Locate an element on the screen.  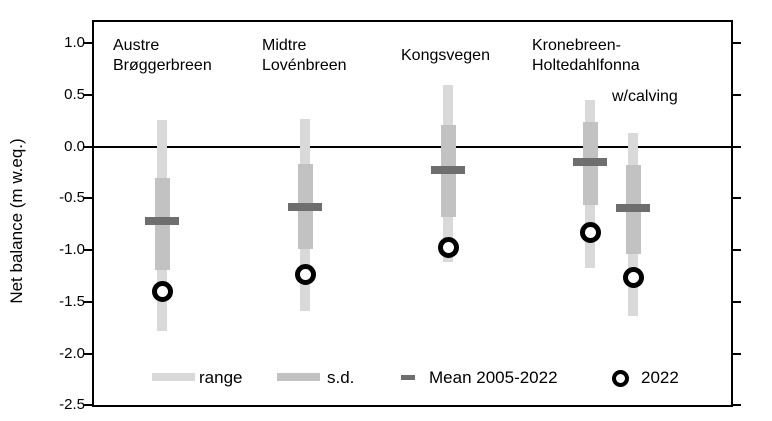
glacier-label: Austre Brøggerbreen is located at coordinates (162, 56).